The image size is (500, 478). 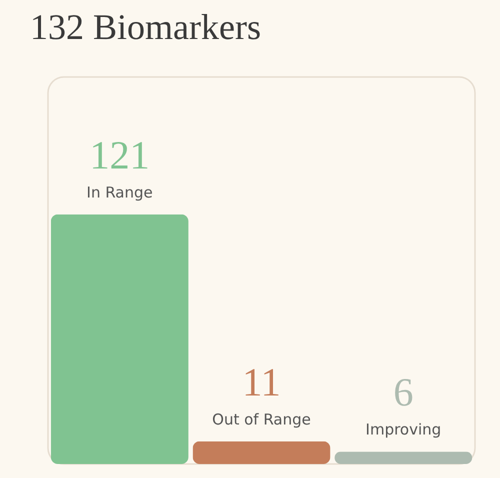 I want to click on x-tick-label: Improving, so click(x=404, y=429).